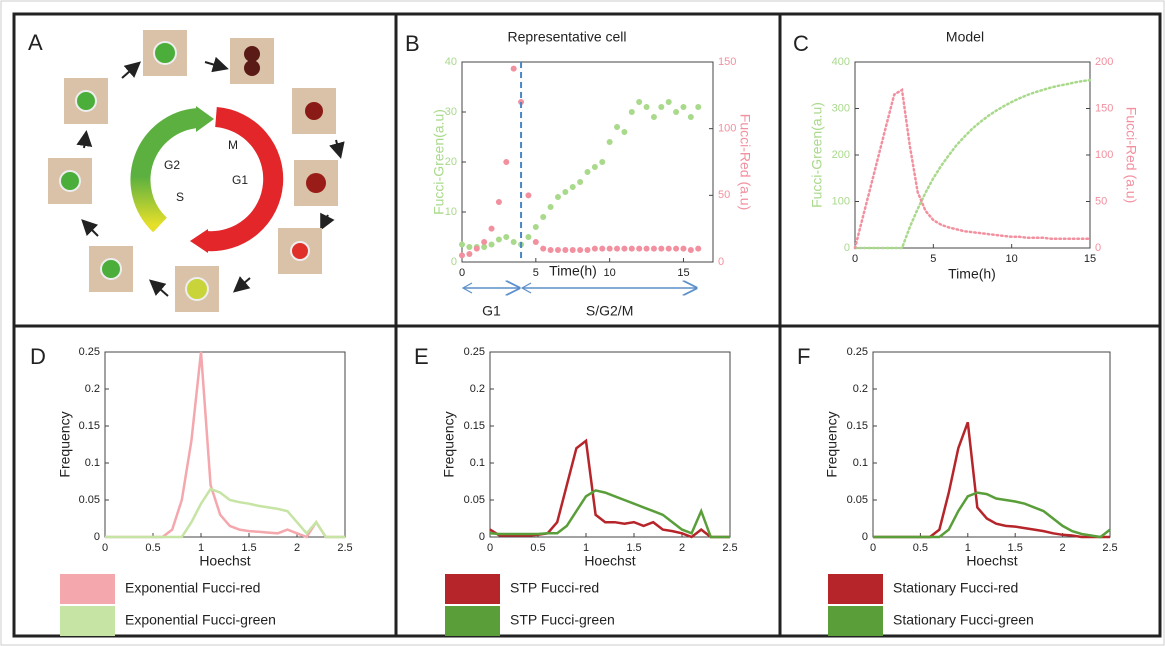 This screenshot has width=1165, height=646. I want to click on y-tick-label: 40, so click(451, 62).